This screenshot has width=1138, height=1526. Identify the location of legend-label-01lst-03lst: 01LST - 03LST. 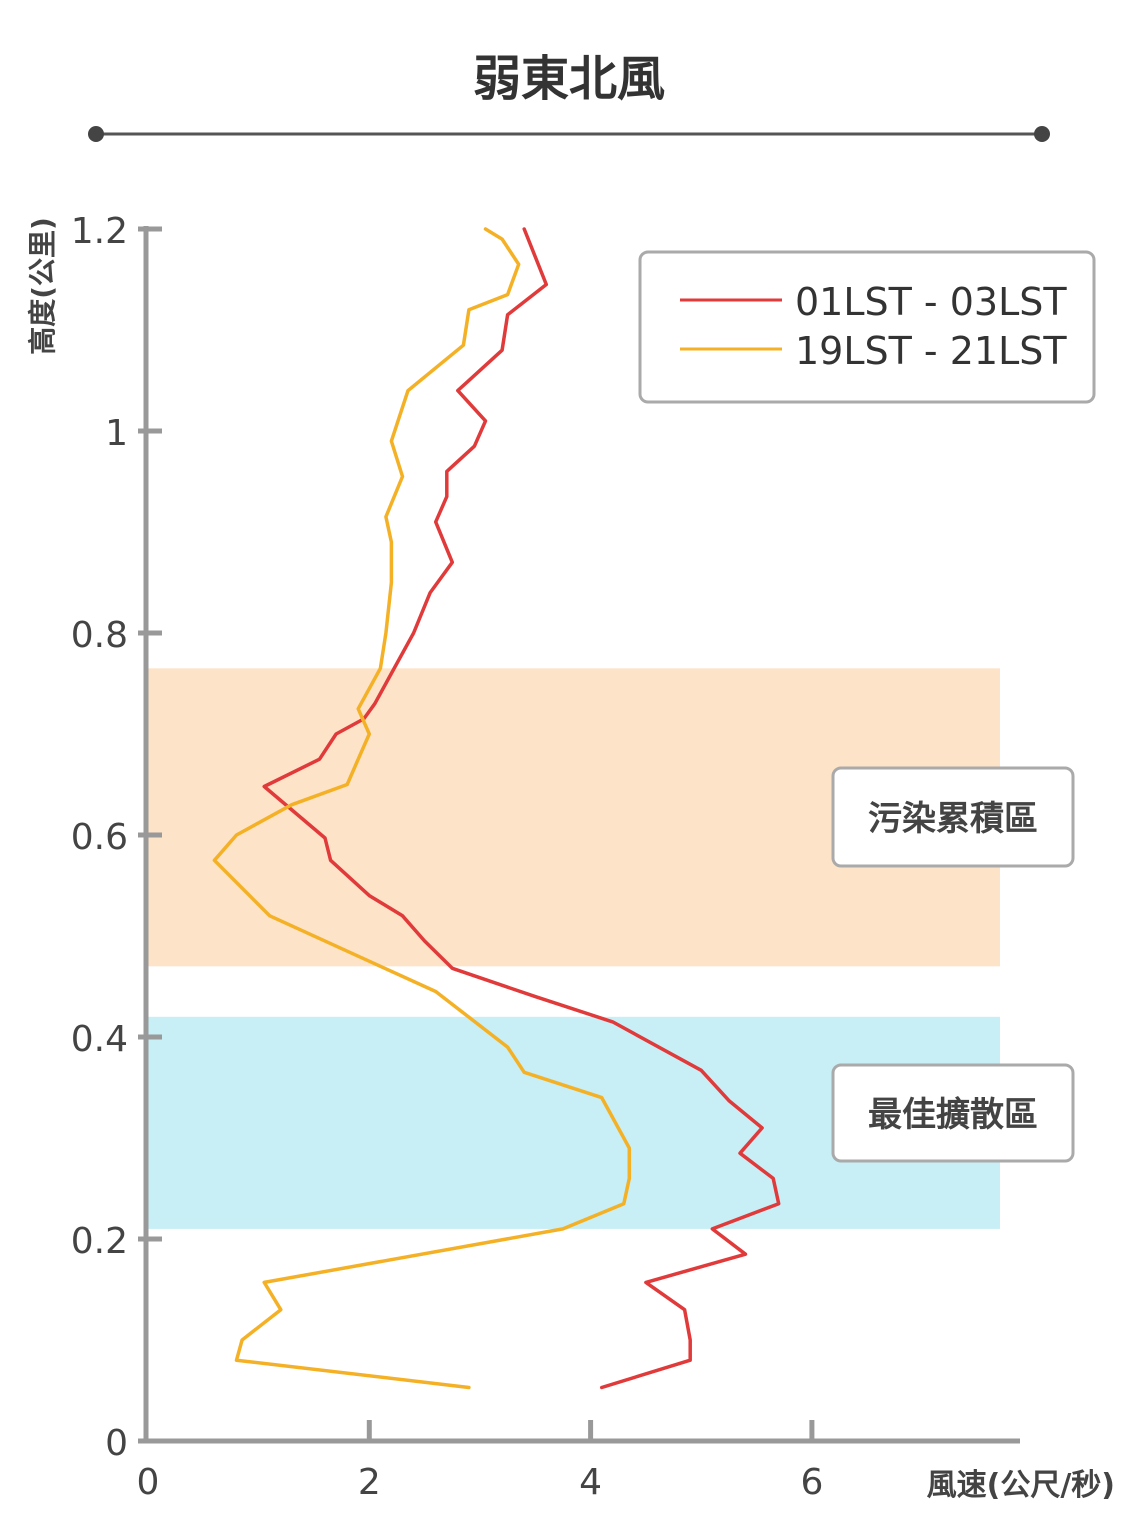
(931, 302).